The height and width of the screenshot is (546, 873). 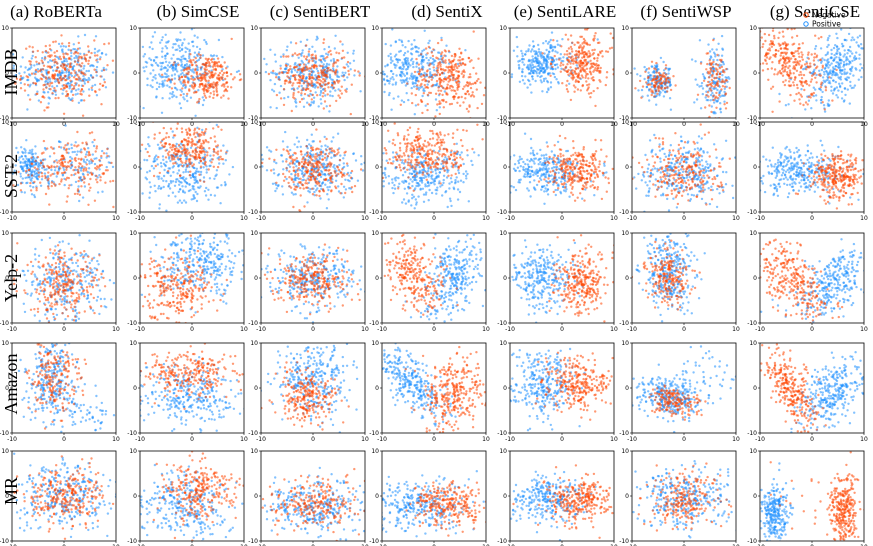 What do you see at coordinates (503, 28) in the screenshot?
I see `y-tick-label: 10` at bounding box center [503, 28].